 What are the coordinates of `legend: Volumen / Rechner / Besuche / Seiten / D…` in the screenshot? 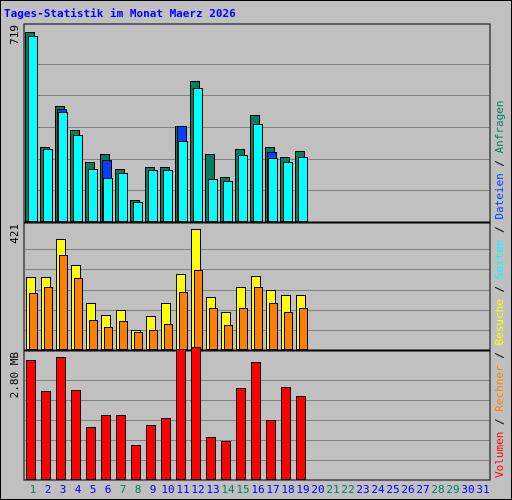 It's located at (499, 289).